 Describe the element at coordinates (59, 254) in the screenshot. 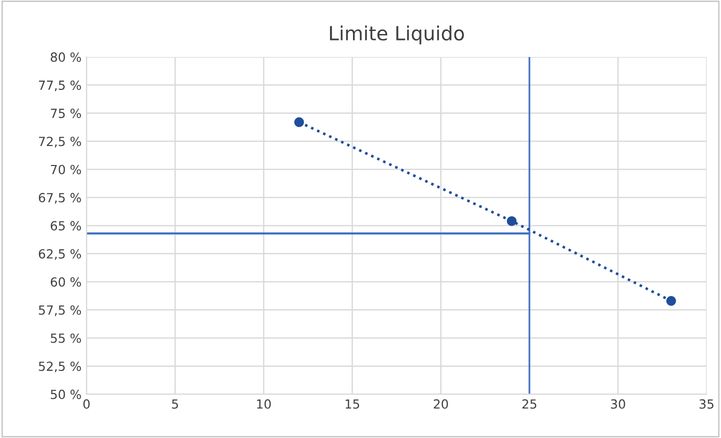

I see `y-tick-label: 62,5 %` at that location.